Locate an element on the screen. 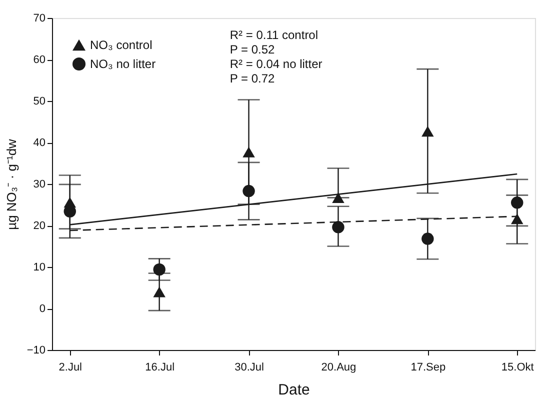 The height and width of the screenshot is (401, 539). x-tick-label: 30.Jul is located at coordinates (249, 368).